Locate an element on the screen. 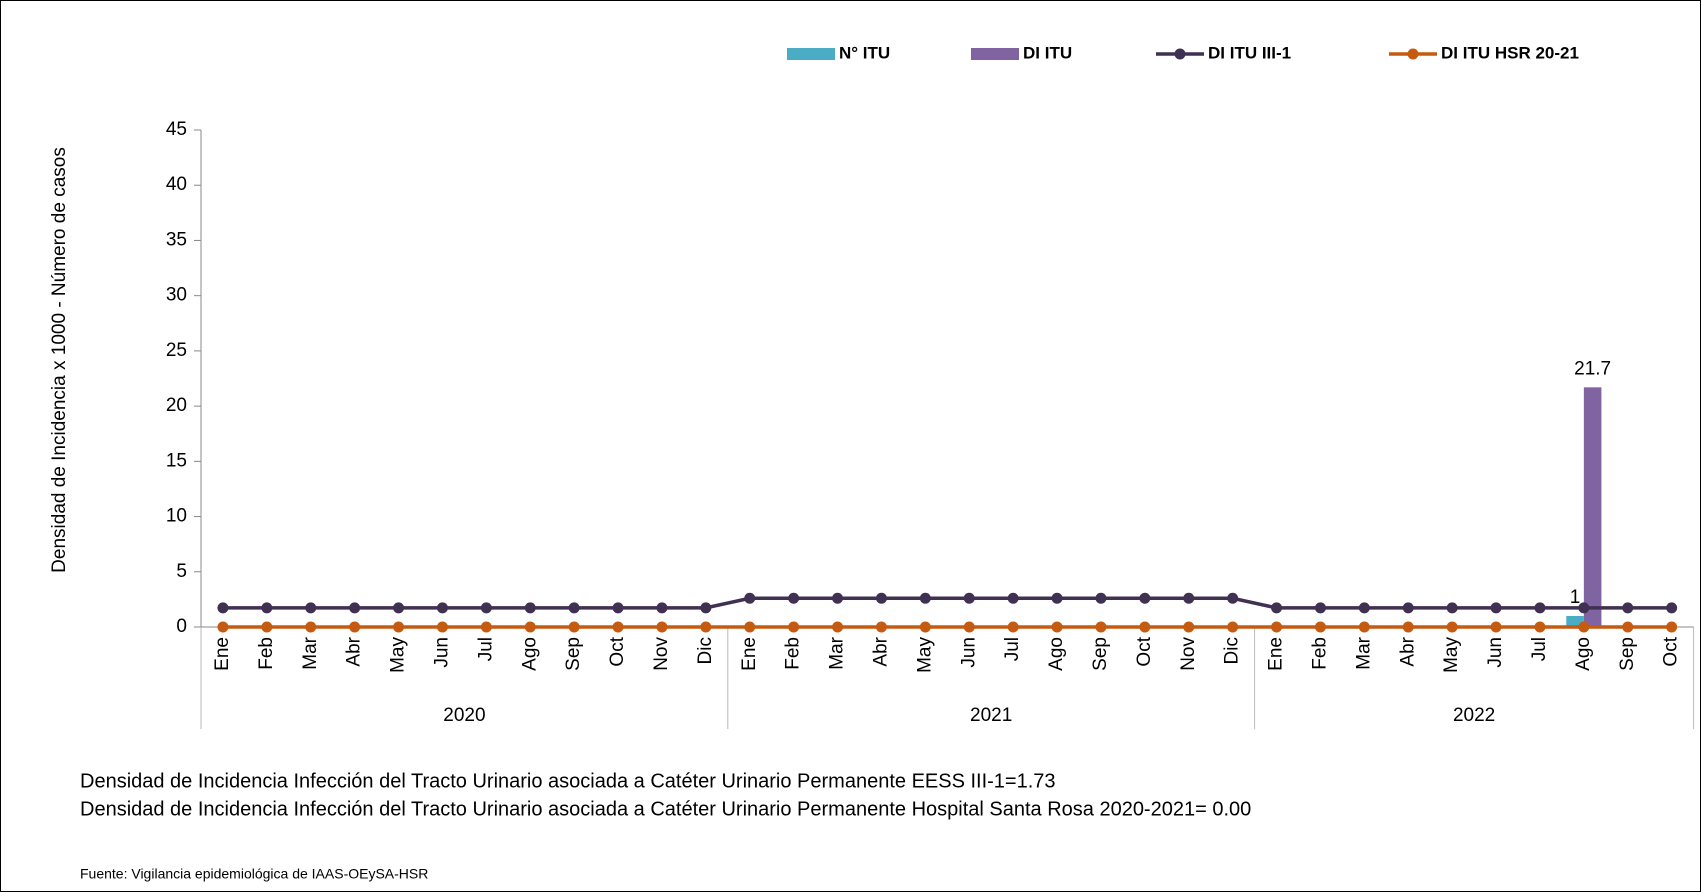  legend-label: DI ITU III-1 is located at coordinates (1249, 52).